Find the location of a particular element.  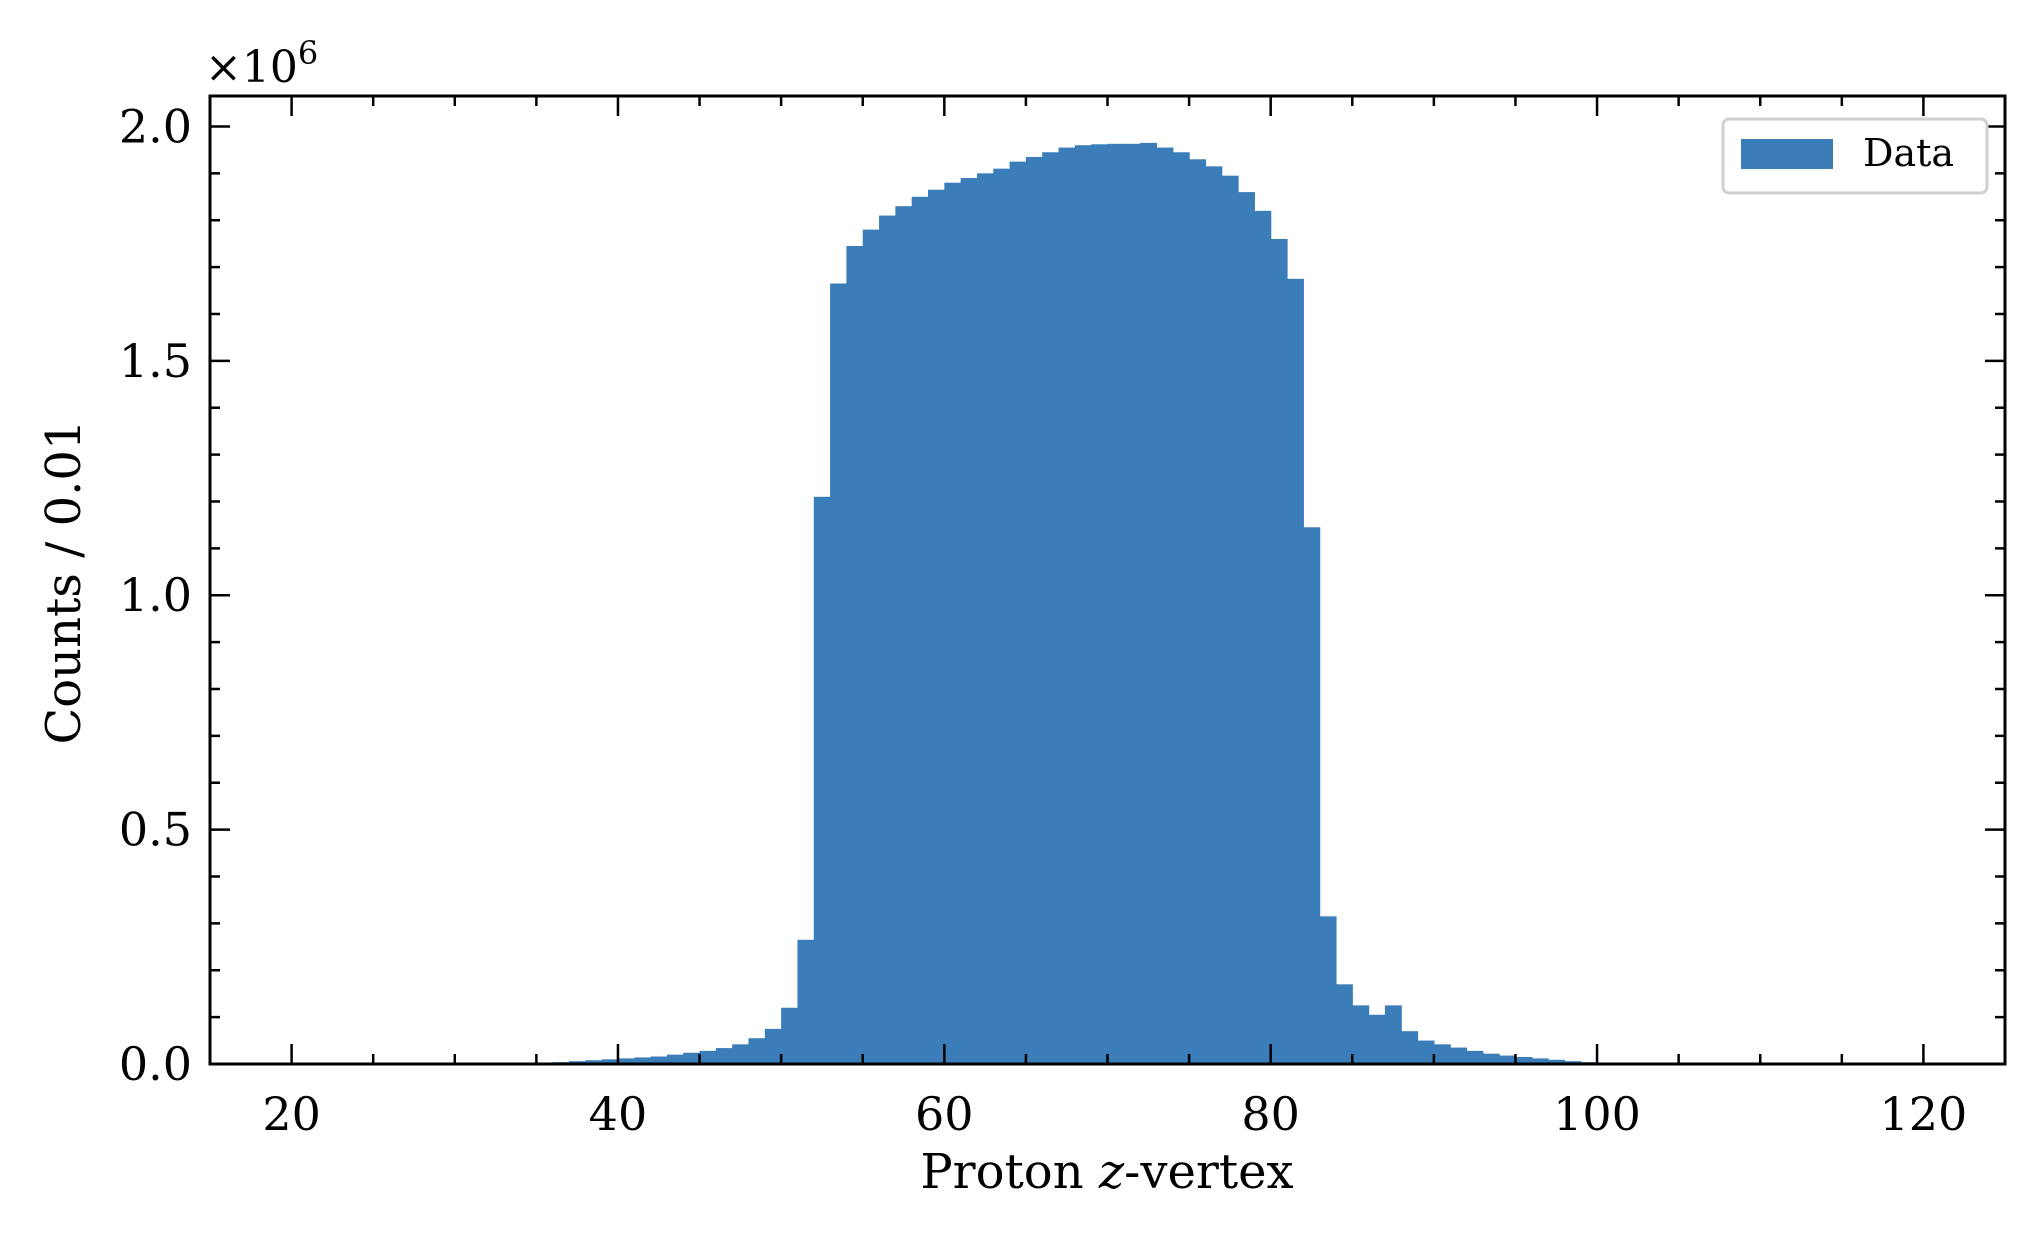

legend-box is located at coordinates (1855, 156).